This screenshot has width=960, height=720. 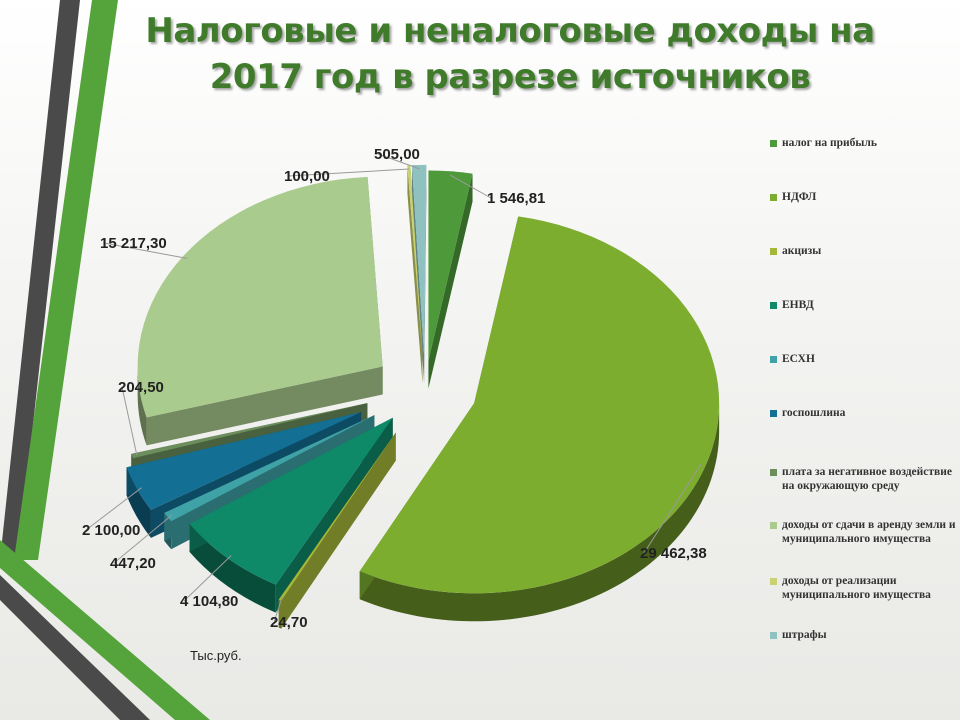 What do you see at coordinates (133, 563) in the screenshot?
I see `data-label: 447,20` at bounding box center [133, 563].